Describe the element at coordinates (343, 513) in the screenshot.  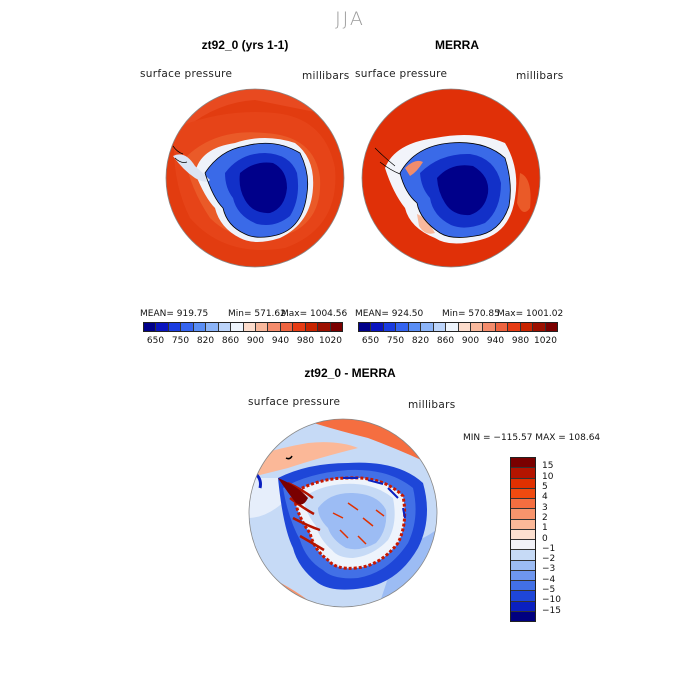
I see `polar-map-diff` at that location.